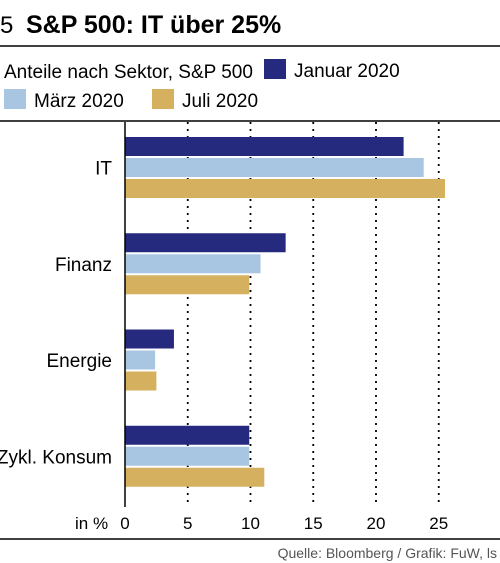 Image resolution: width=500 pixels, height=563 pixels. What do you see at coordinates (128, 72) in the screenshot?
I see `legend-caption: Anteile nach Sektor, S&P 500` at bounding box center [128, 72].